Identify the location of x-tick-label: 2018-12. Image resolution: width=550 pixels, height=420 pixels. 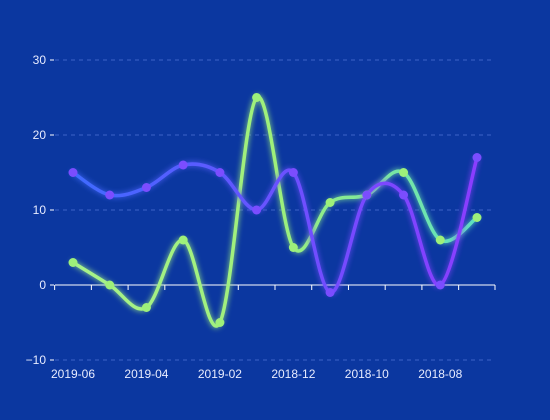
(293, 374).